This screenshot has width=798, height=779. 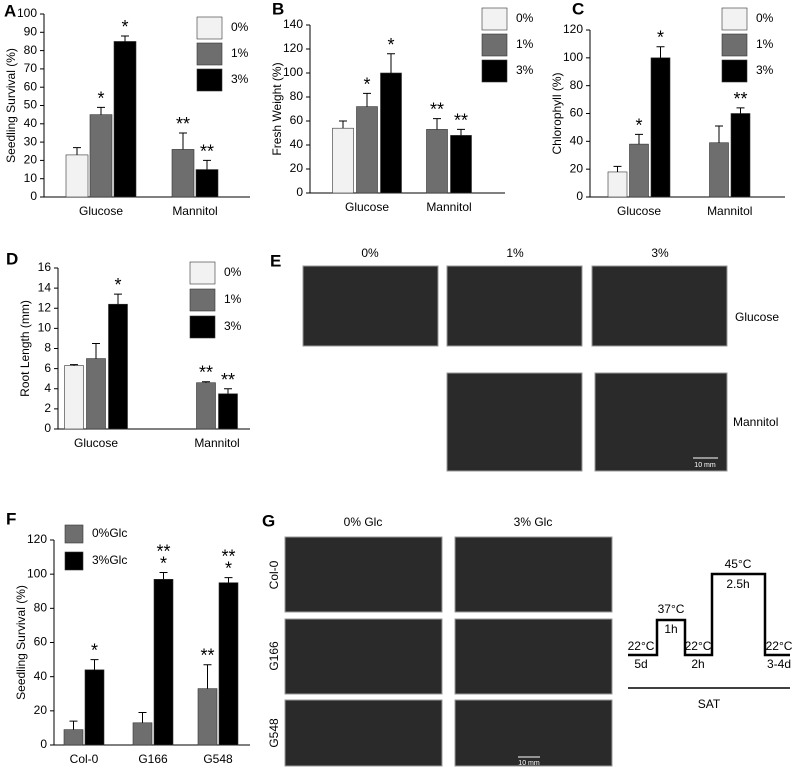 I want to click on y-tick-label: 4, so click(x=47, y=388).